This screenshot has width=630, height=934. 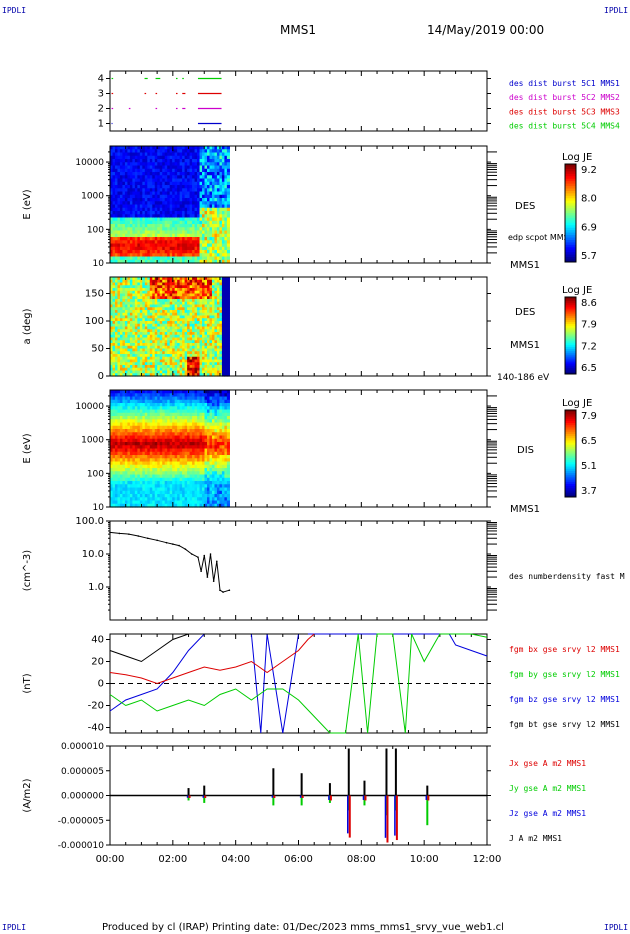 I want to click on des-energy-annotation: edp scpot MMS1, so click(x=541, y=237).